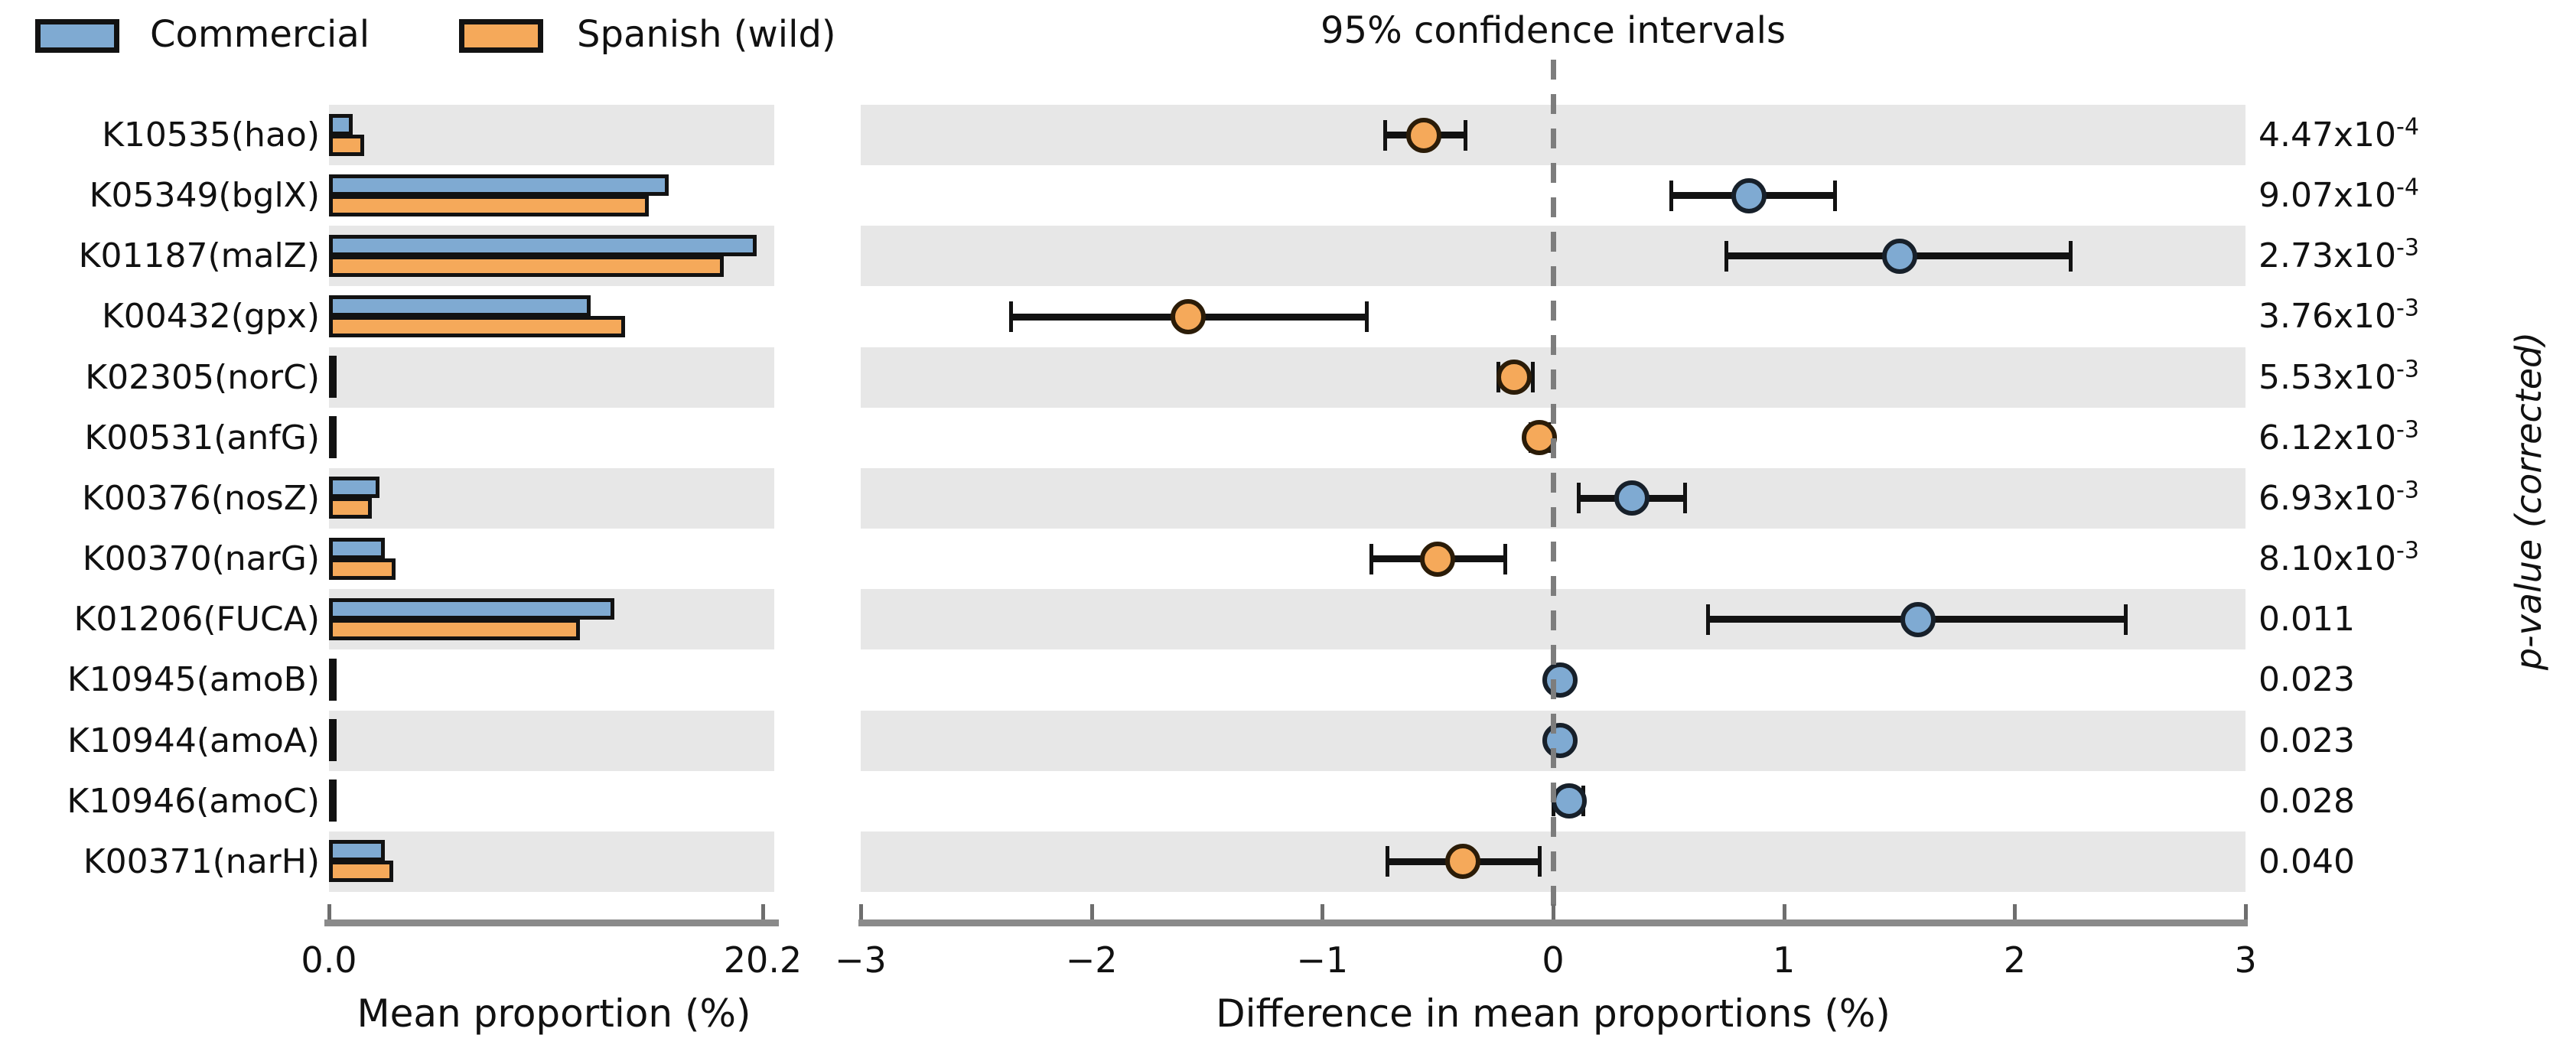 Image resolution: width=2576 pixels, height=1048 pixels. Describe the element at coordinates (194, 680) in the screenshot. I see `feature-label: K10945(amoB)` at that location.